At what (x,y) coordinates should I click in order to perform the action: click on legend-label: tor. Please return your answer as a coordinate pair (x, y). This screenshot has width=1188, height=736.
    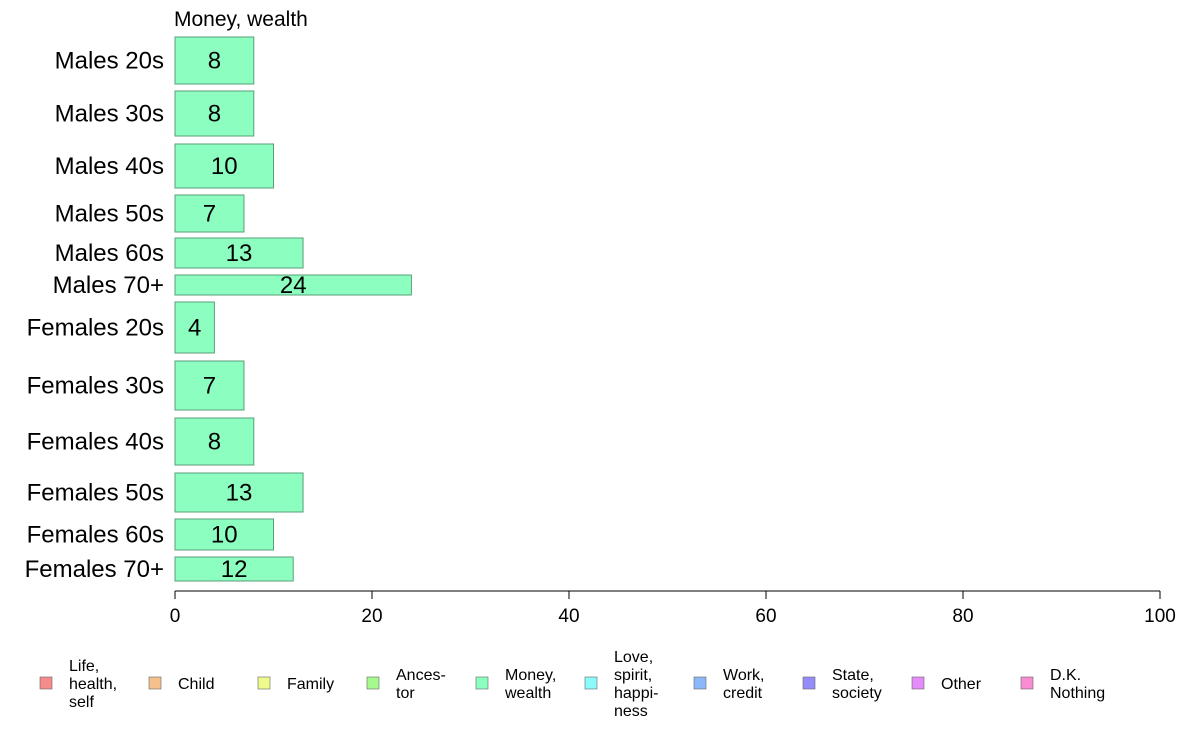
    Looking at the image, I should click on (405, 693).